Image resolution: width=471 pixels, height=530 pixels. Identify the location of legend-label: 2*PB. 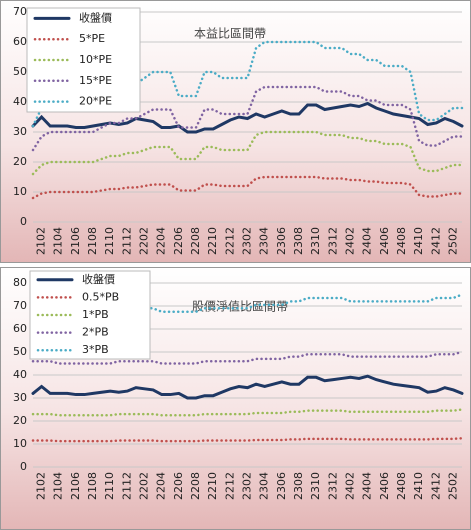
(95, 332).